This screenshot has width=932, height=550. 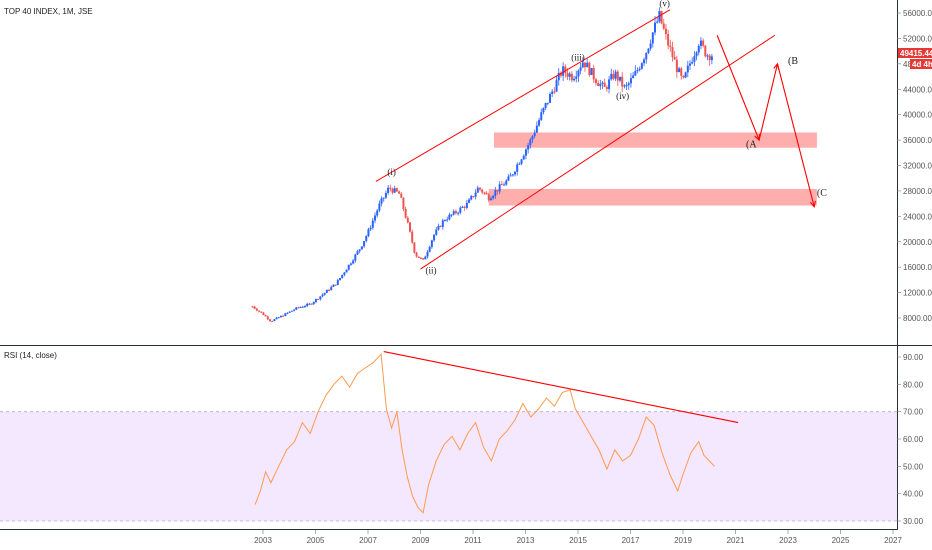 What do you see at coordinates (664, 4) in the screenshot?
I see `wave-label: (v)` at bounding box center [664, 4].